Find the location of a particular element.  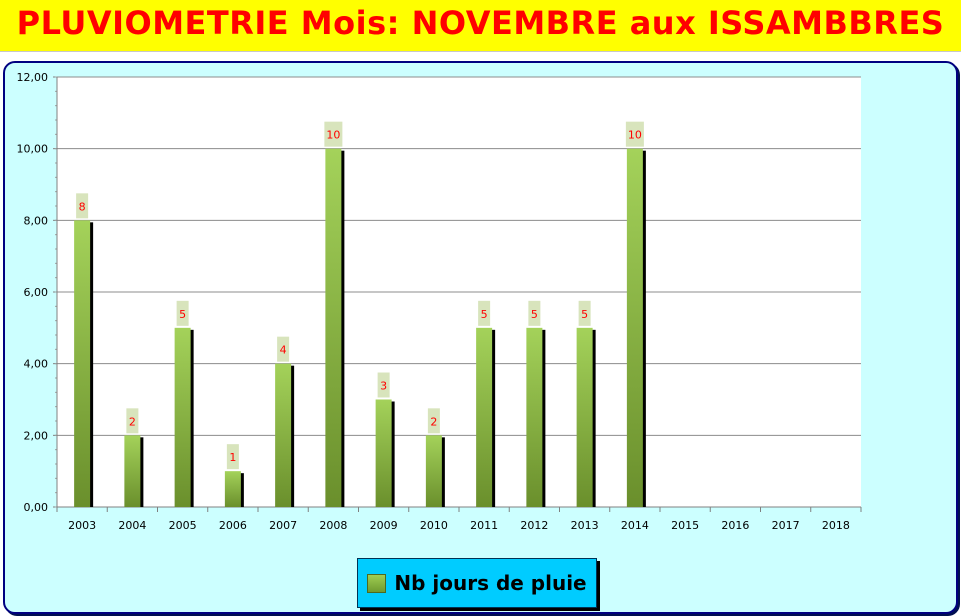

legend-swatch is located at coordinates (377, 583).